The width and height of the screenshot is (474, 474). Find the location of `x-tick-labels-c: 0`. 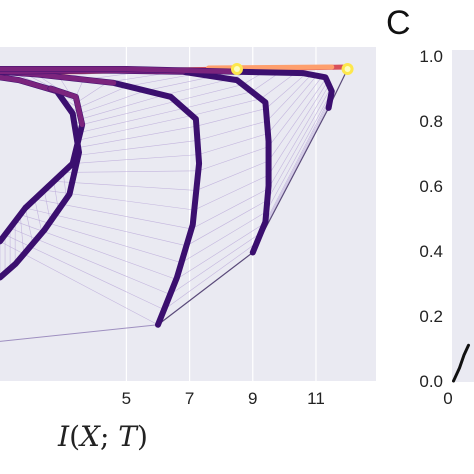

x-tick-labels-c: 0 is located at coordinates (447, 398).